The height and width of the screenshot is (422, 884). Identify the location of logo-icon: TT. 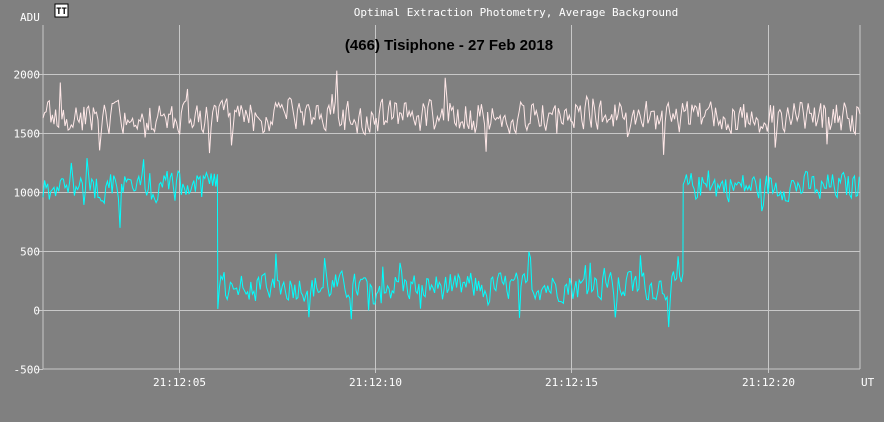
(61, 10).